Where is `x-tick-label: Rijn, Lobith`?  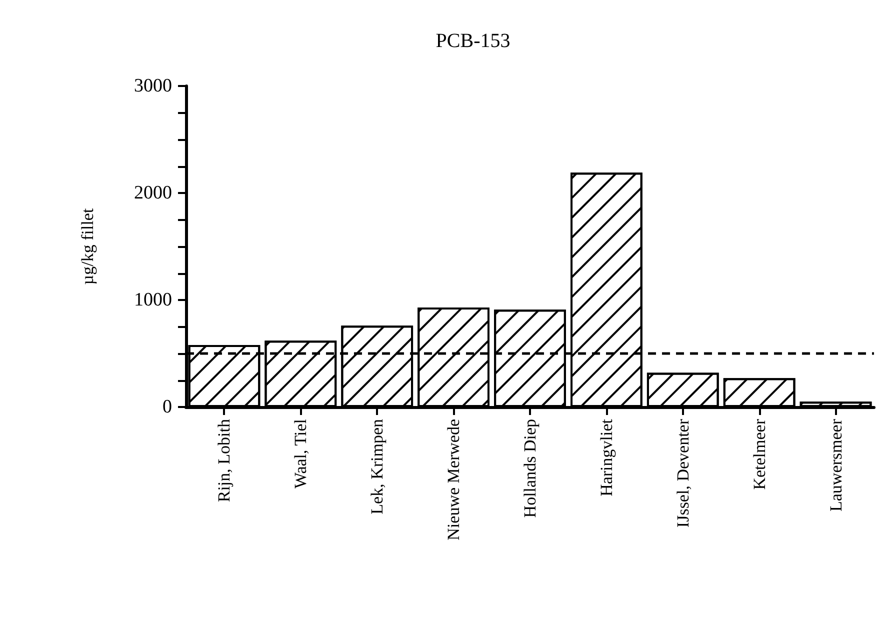
x-tick-label: Rijn, Lobith is located at coordinates (224, 460).